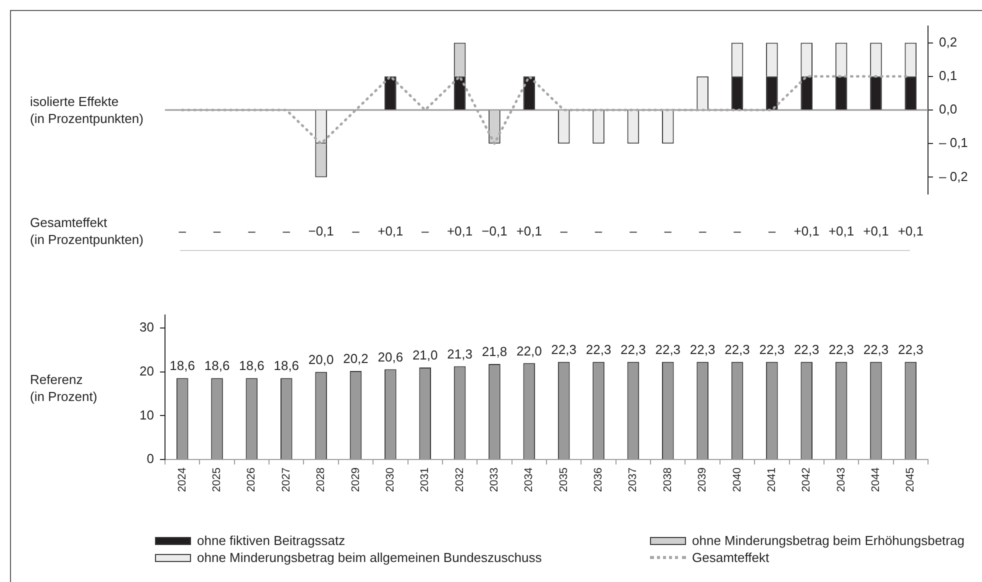 Image resolution: width=982 pixels, height=582 pixels. Describe the element at coordinates (217, 480) in the screenshot. I see `x-tick-label: 2025` at that location.